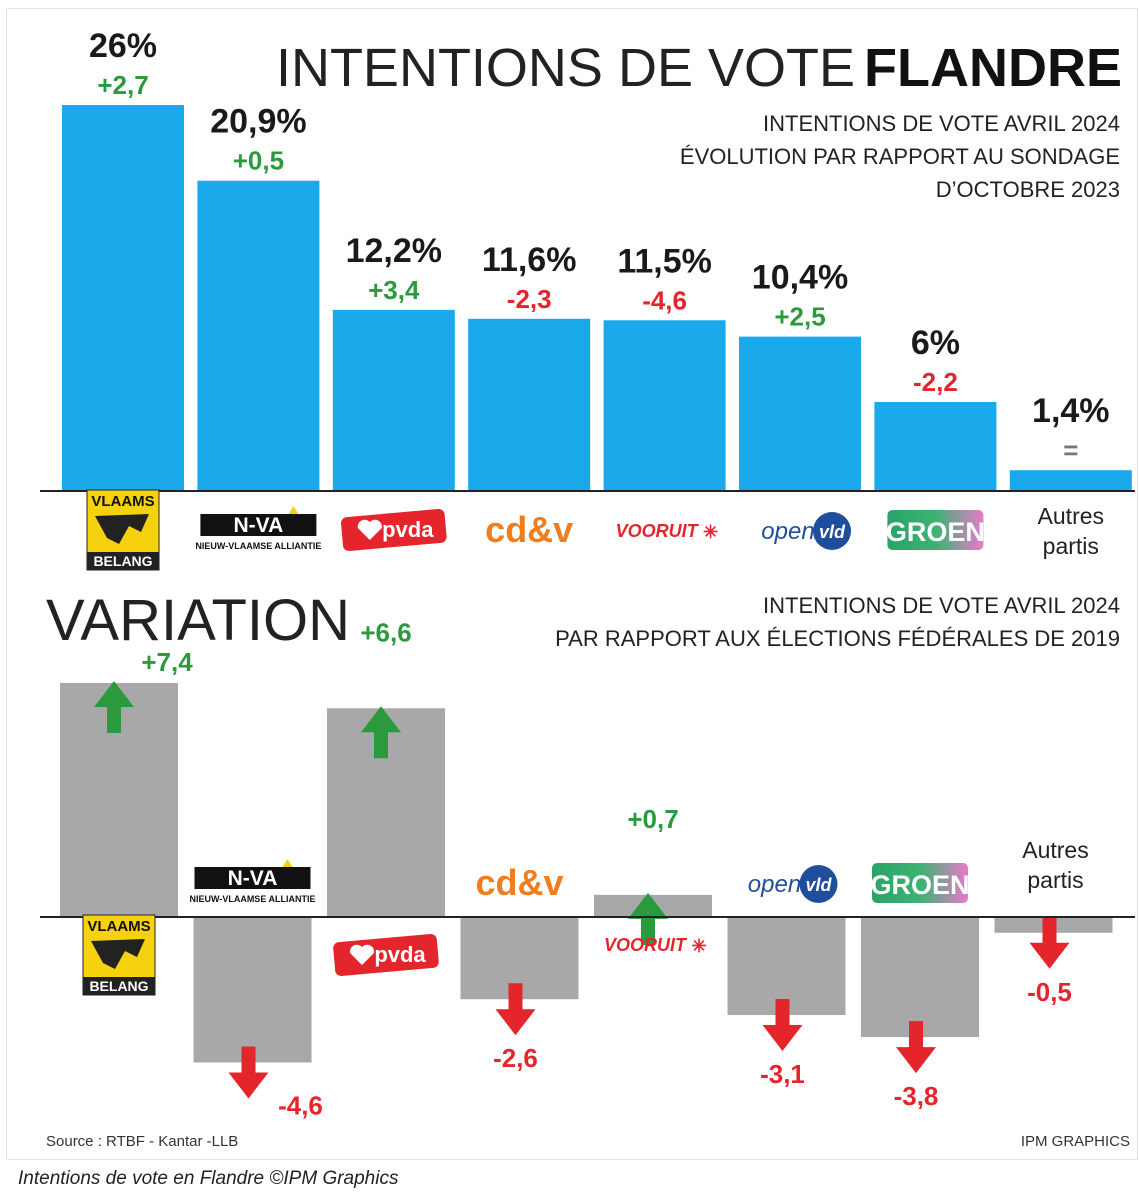  What do you see at coordinates (800, 278) in the screenshot?
I see `intention-value-label: 10,4%` at bounding box center [800, 278].